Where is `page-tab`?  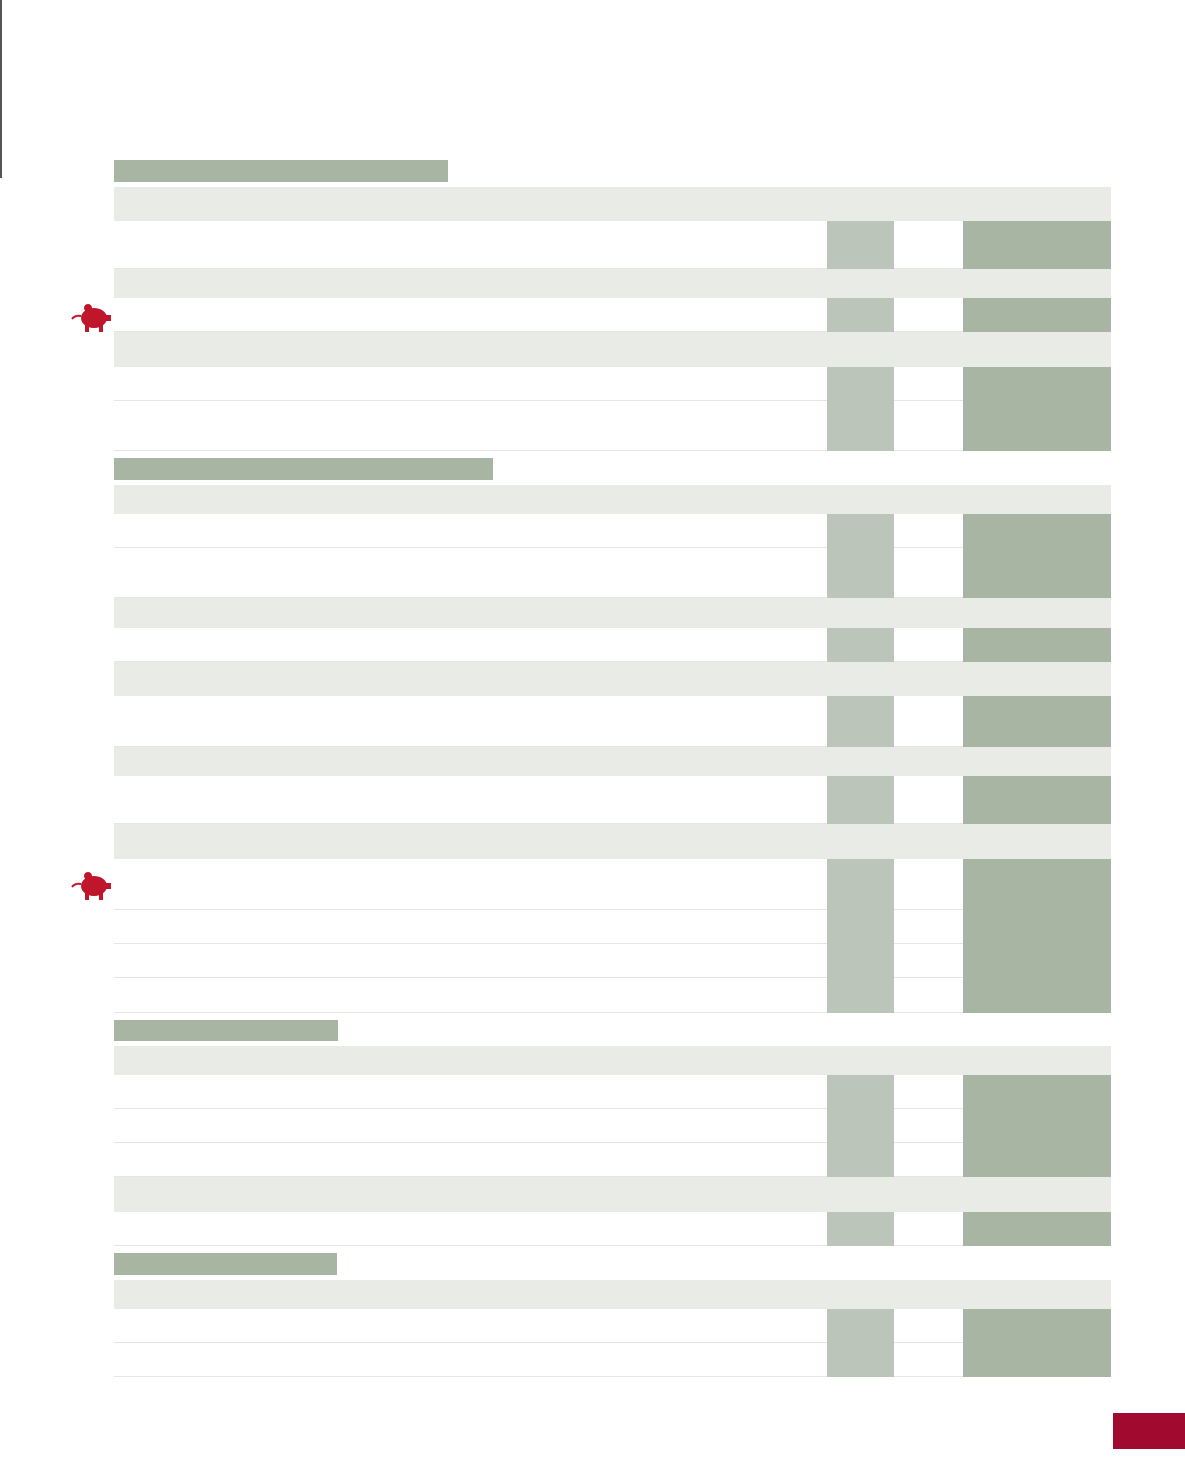 page-tab is located at coordinates (1149, 1431).